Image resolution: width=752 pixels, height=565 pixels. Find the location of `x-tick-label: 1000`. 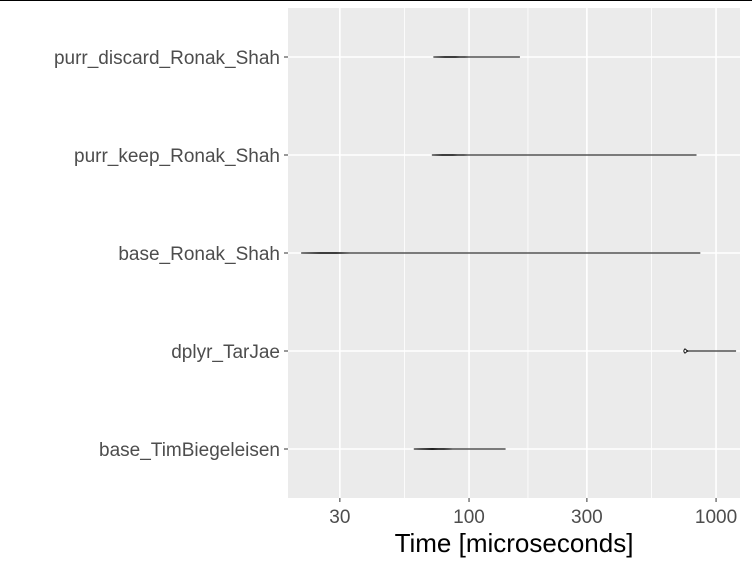

x-tick-label: 1000 is located at coordinates (716, 517).